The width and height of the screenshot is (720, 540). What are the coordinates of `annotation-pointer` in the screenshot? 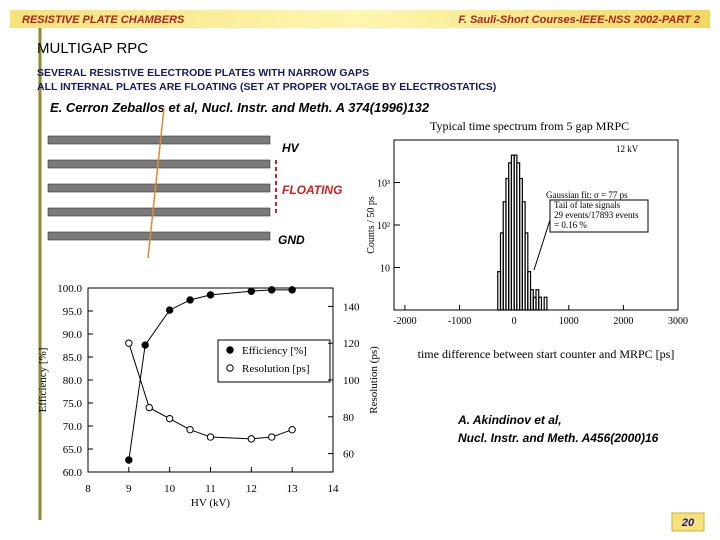 It's located at (542, 245).